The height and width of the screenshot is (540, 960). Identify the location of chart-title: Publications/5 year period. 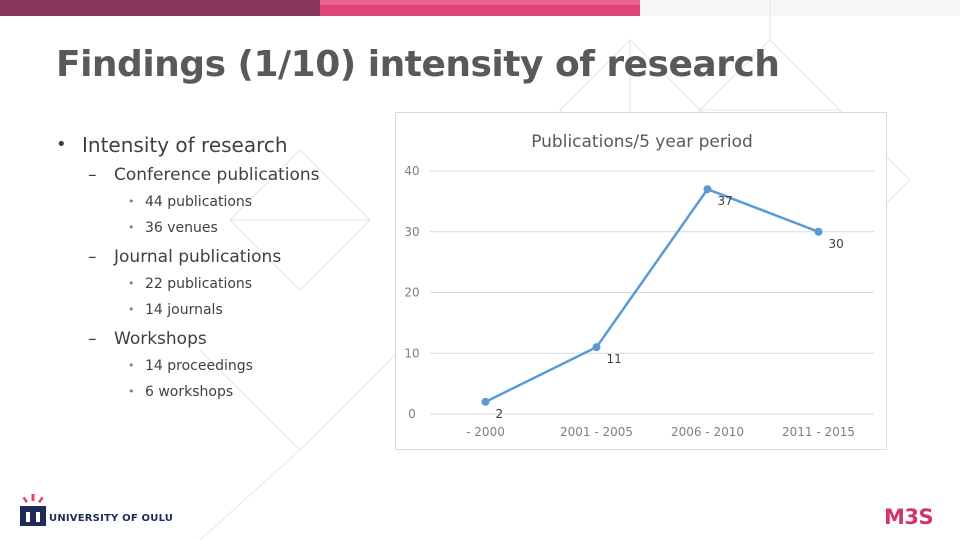
(642, 142).